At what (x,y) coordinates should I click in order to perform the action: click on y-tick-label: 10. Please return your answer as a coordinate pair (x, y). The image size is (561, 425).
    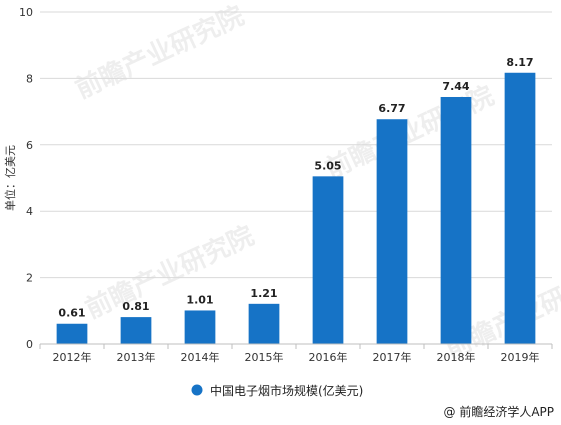
    Looking at the image, I should click on (26, 12).